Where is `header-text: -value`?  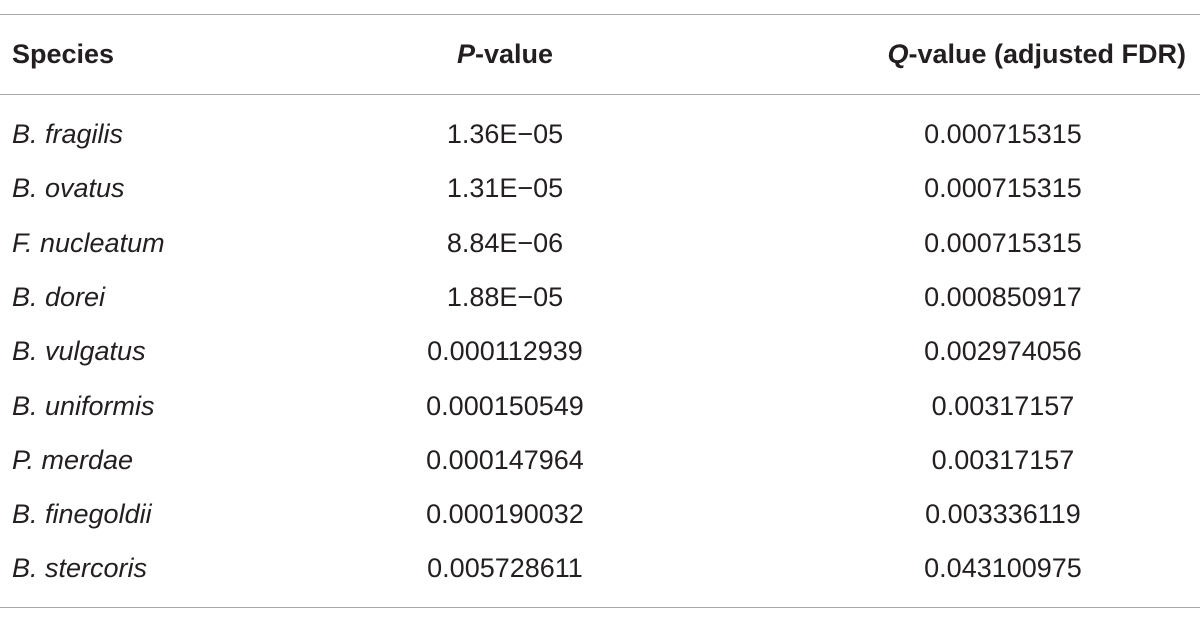
header-text: -value is located at coordinates (514, 54).